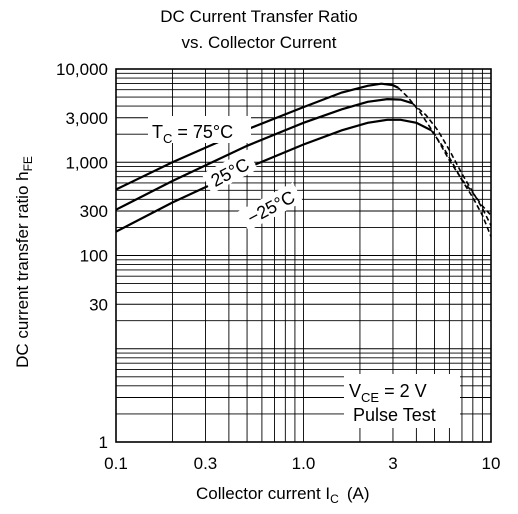 The width and height of the screenshot is (518, 514). What do you see at coordinates (28, 164) in the screenshot?
I see `y-axis-label-subscript: FE` at bounding box center [28, 164].